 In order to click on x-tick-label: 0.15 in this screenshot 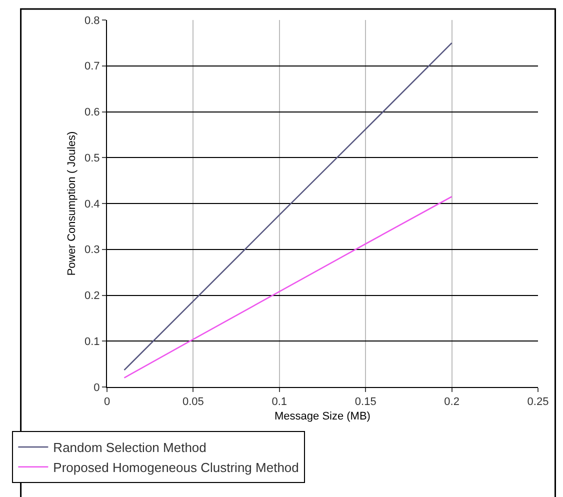, I will do `click(365, 402)`.